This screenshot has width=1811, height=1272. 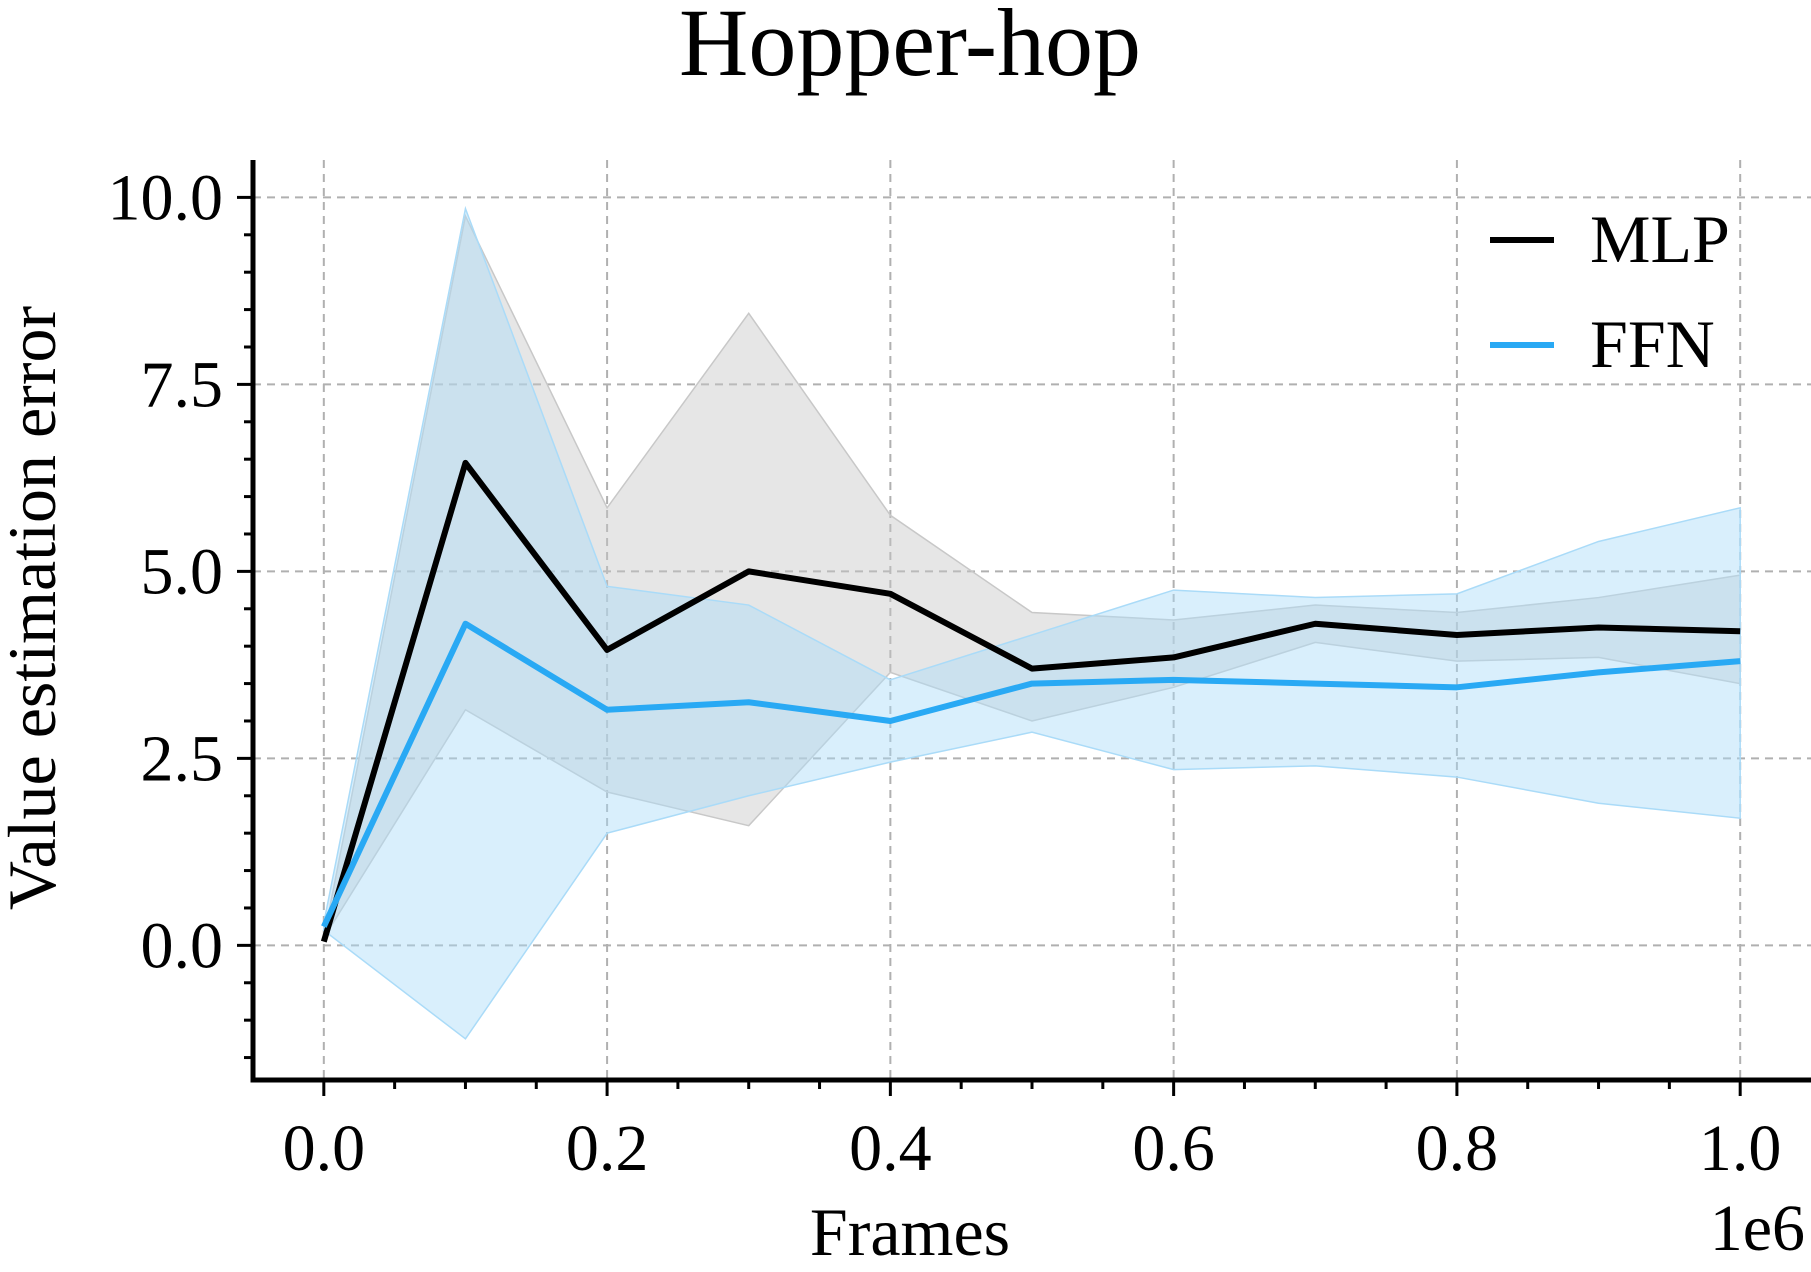 What do you see at coordinates (166, 197) in the screenshot?
I see `y-tick-label: 10.0` at bounding box center [166, 197].